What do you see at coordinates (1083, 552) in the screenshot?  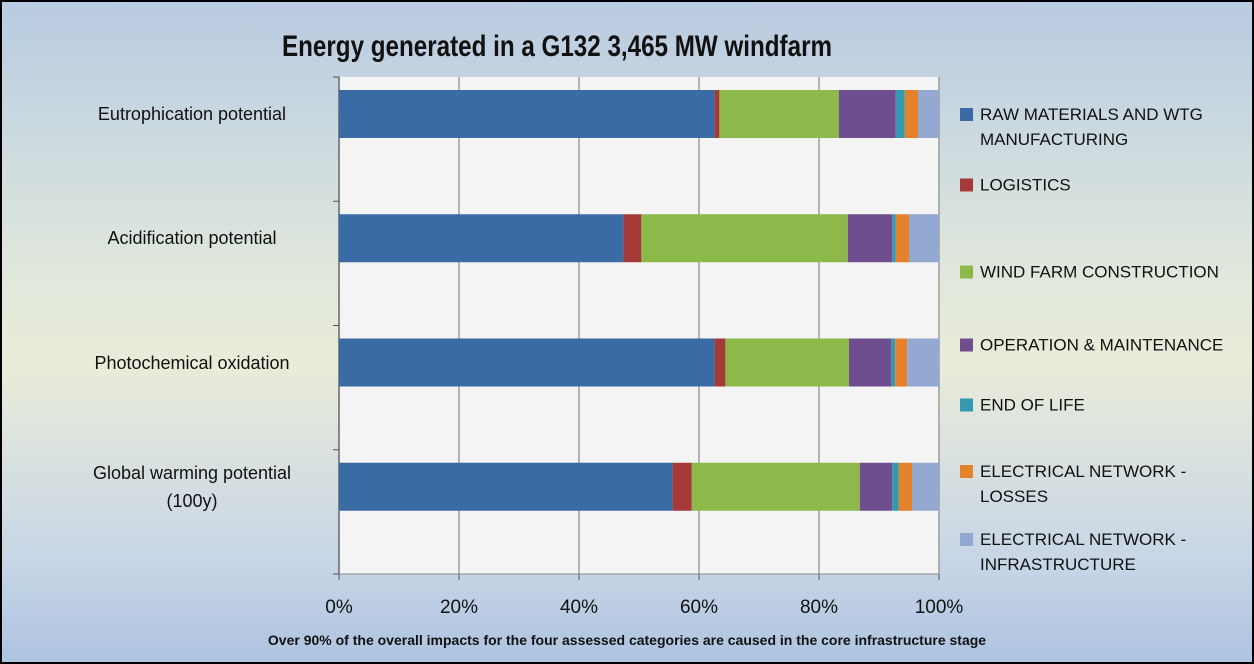 I see `legend-label: ELECTRICAL NETWORK - INFRASTRUCTURE` at bounding box center [1083, 552].